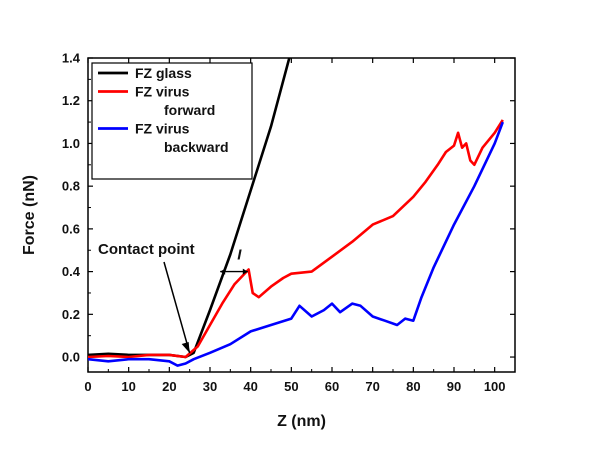 The width and height of the screenshot is (590, 457). What do you see at coordinates (71, 228) in the screenshot?
I see `y-tick-label: 0.6` at bounding box center [71, 228].